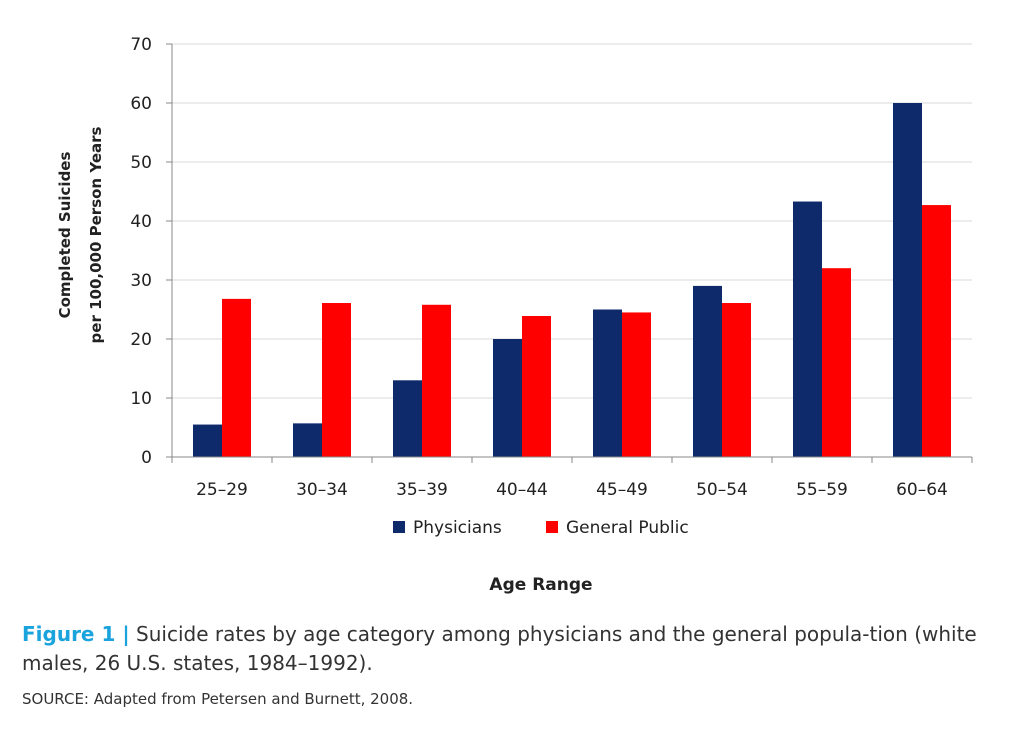 This screenshot has width=1024, height=730. What do you see at coordinates (627, 528) in the screenshot?
I see `legend-label: General Public` at bounding box center [627, 528].